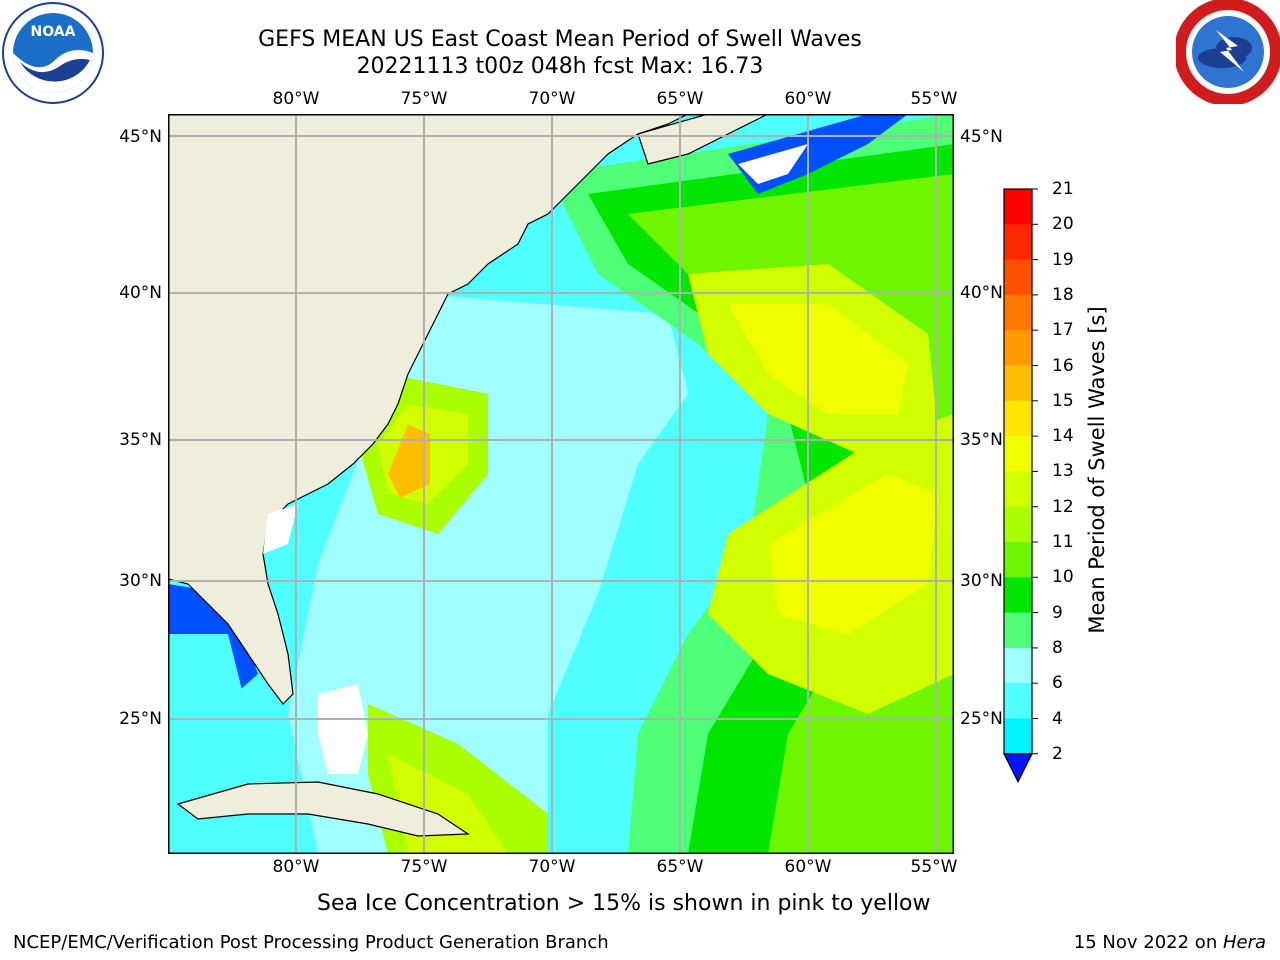 The image size is (1280, 960). I want to click on footer-date: 15 Nov 2022 on Hera, so click(1170, 942).